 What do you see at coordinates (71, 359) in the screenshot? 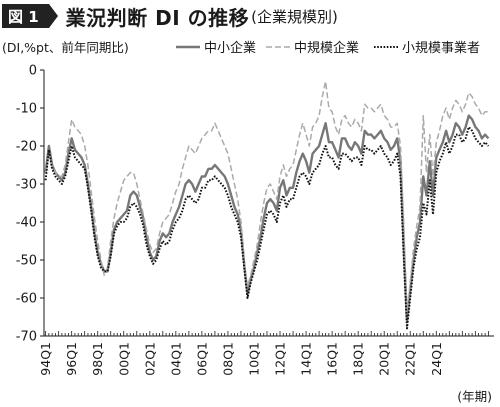
I see `x-tick-label: 96Q1` at bounding box center [71, 359].